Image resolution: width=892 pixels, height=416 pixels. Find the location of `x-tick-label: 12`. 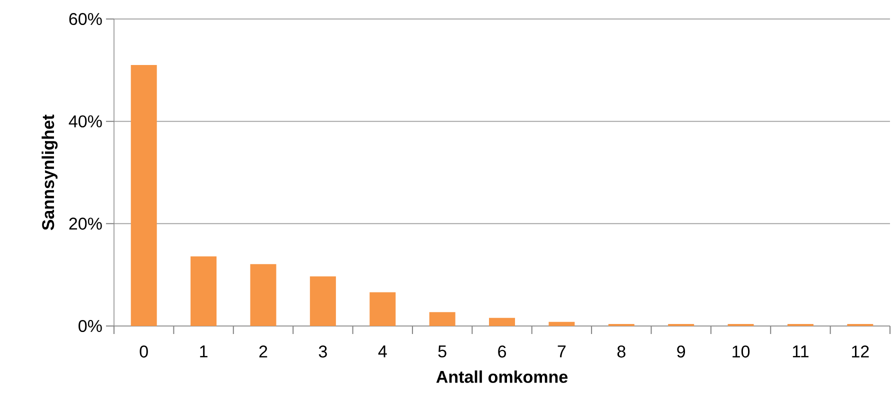

x-tick-label: 12 is located at coordinates (860, 352).